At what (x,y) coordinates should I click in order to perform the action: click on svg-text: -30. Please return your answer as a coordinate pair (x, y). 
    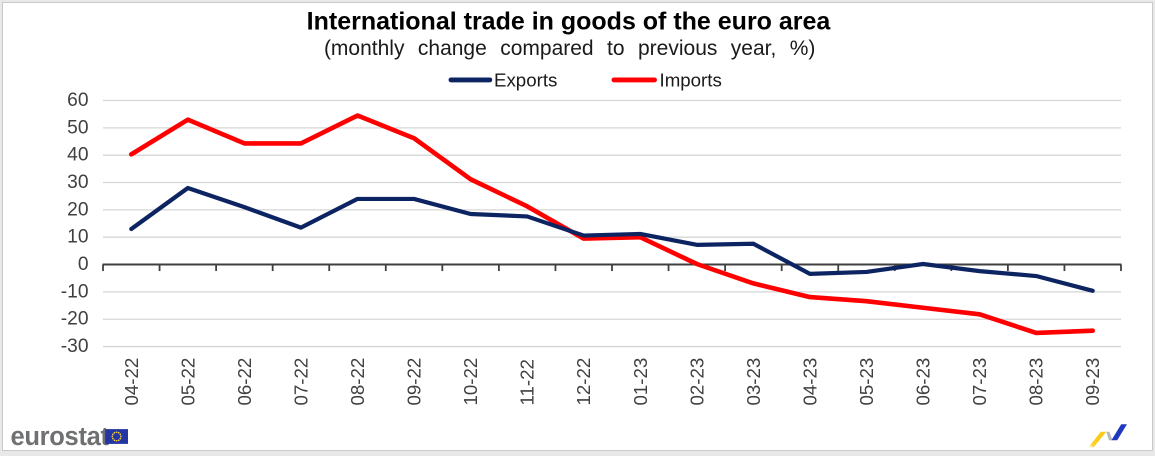
    Looking at the image, I should click on (75, 346).